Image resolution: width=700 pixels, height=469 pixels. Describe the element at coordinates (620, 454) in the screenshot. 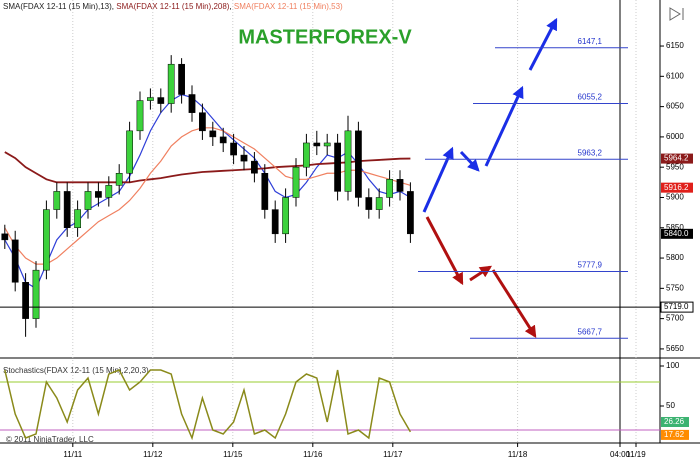

I see `x-tick-label: 04:00` at that location.